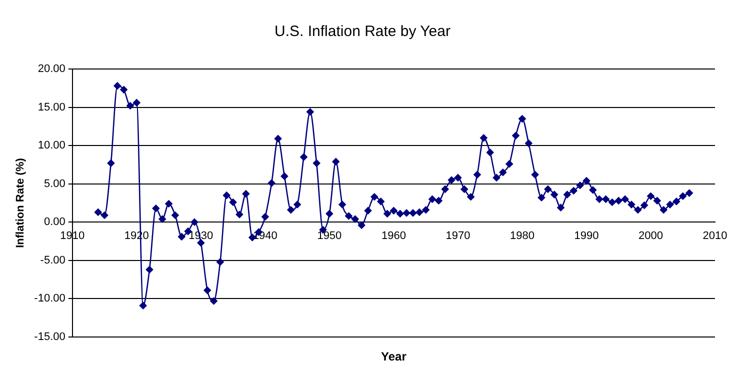 The height and width of the screenshot is (367, 735). I want to click on x-tick-label: 1970, so click(458, 236).